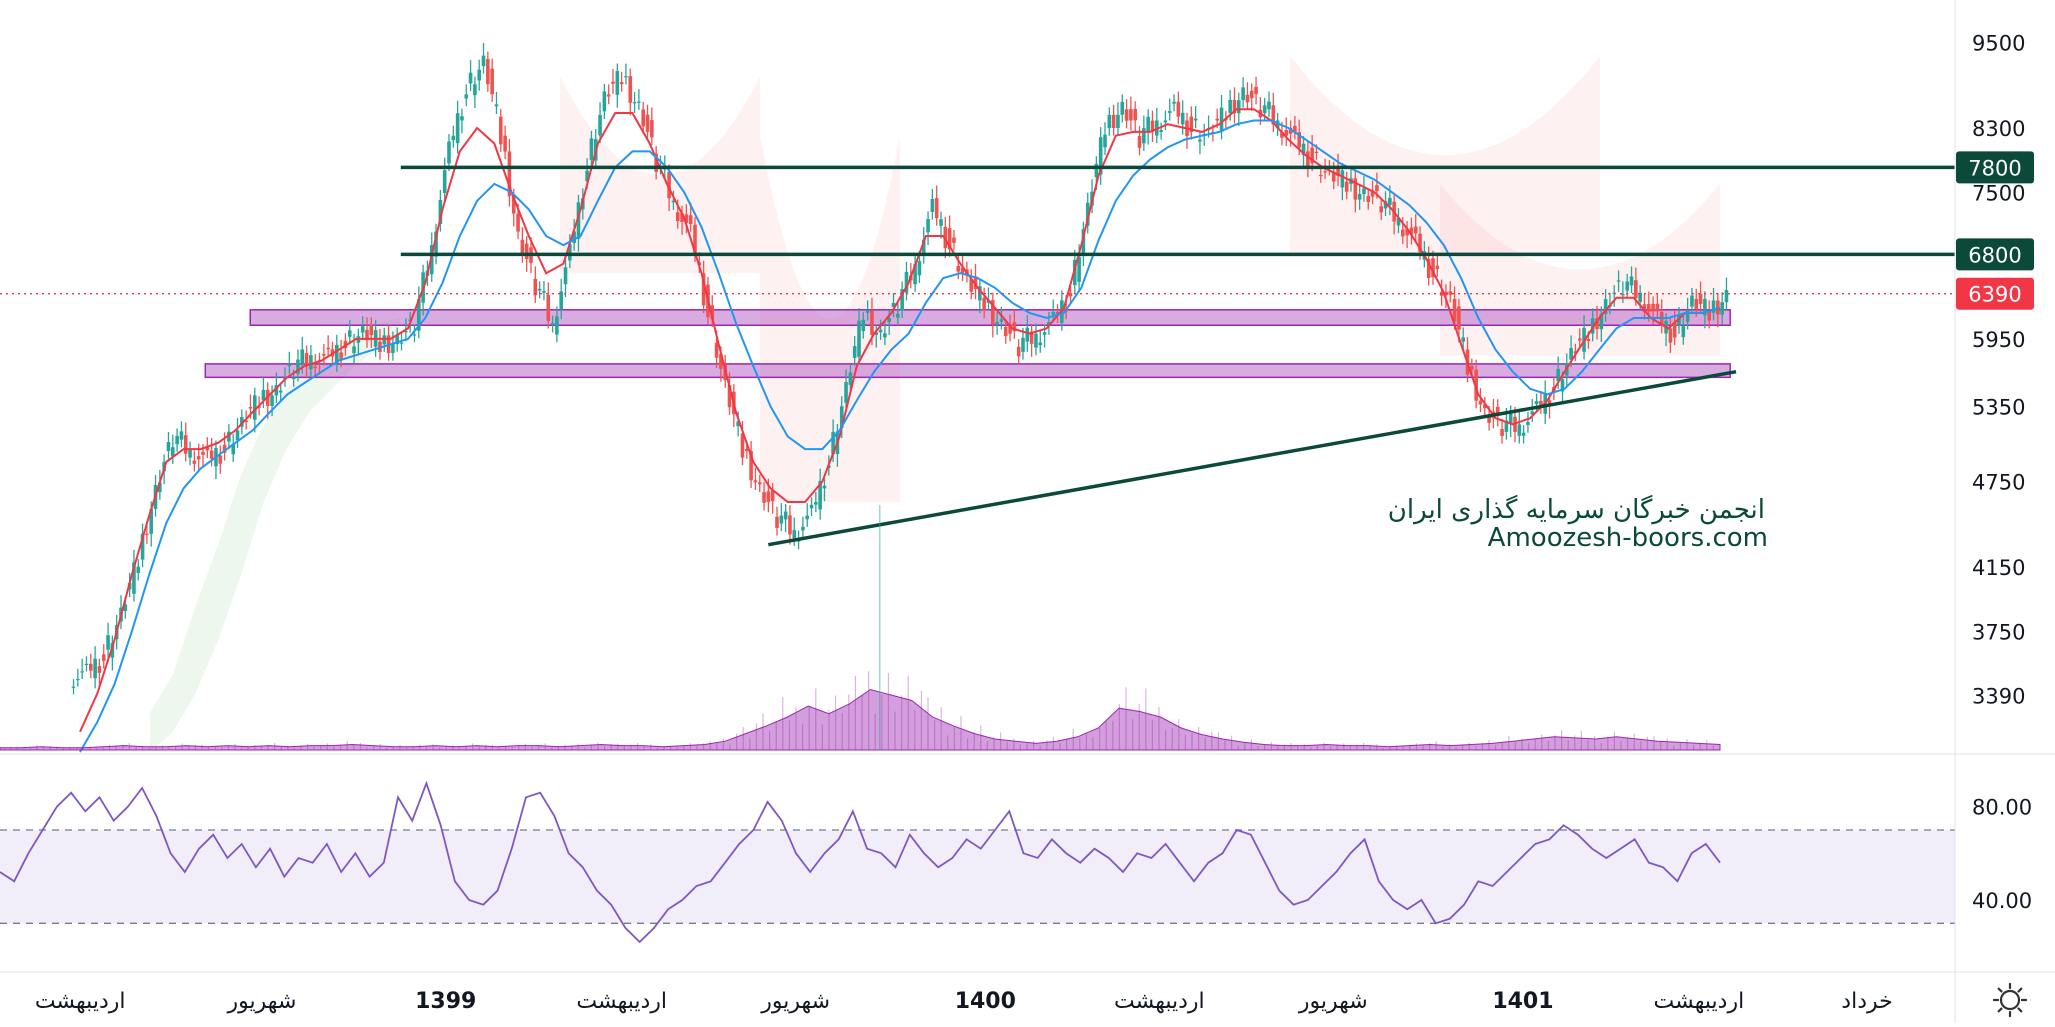 Image resolution: width=2055 pixels, height=1027 pixels. Describe the element at coordinates (262, 1001) in the screenshot. I see `time-axis-label: شهریور` at that location.